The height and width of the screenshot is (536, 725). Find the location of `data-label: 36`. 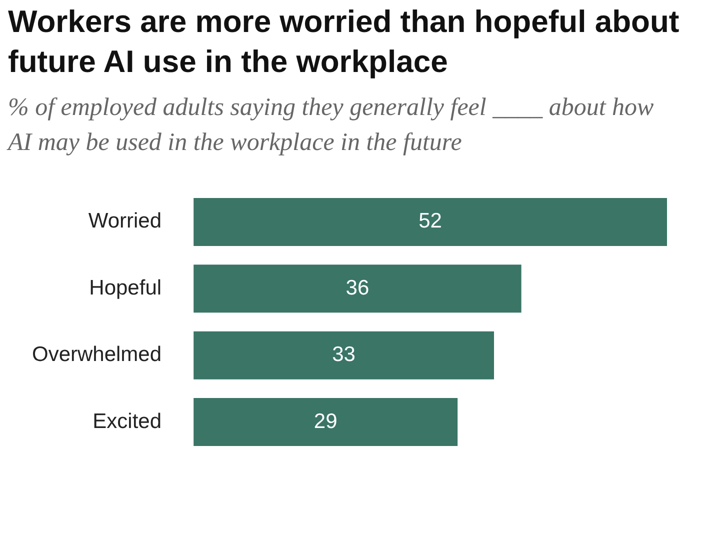

data-label: 36 is located at coordinates (358, 288).